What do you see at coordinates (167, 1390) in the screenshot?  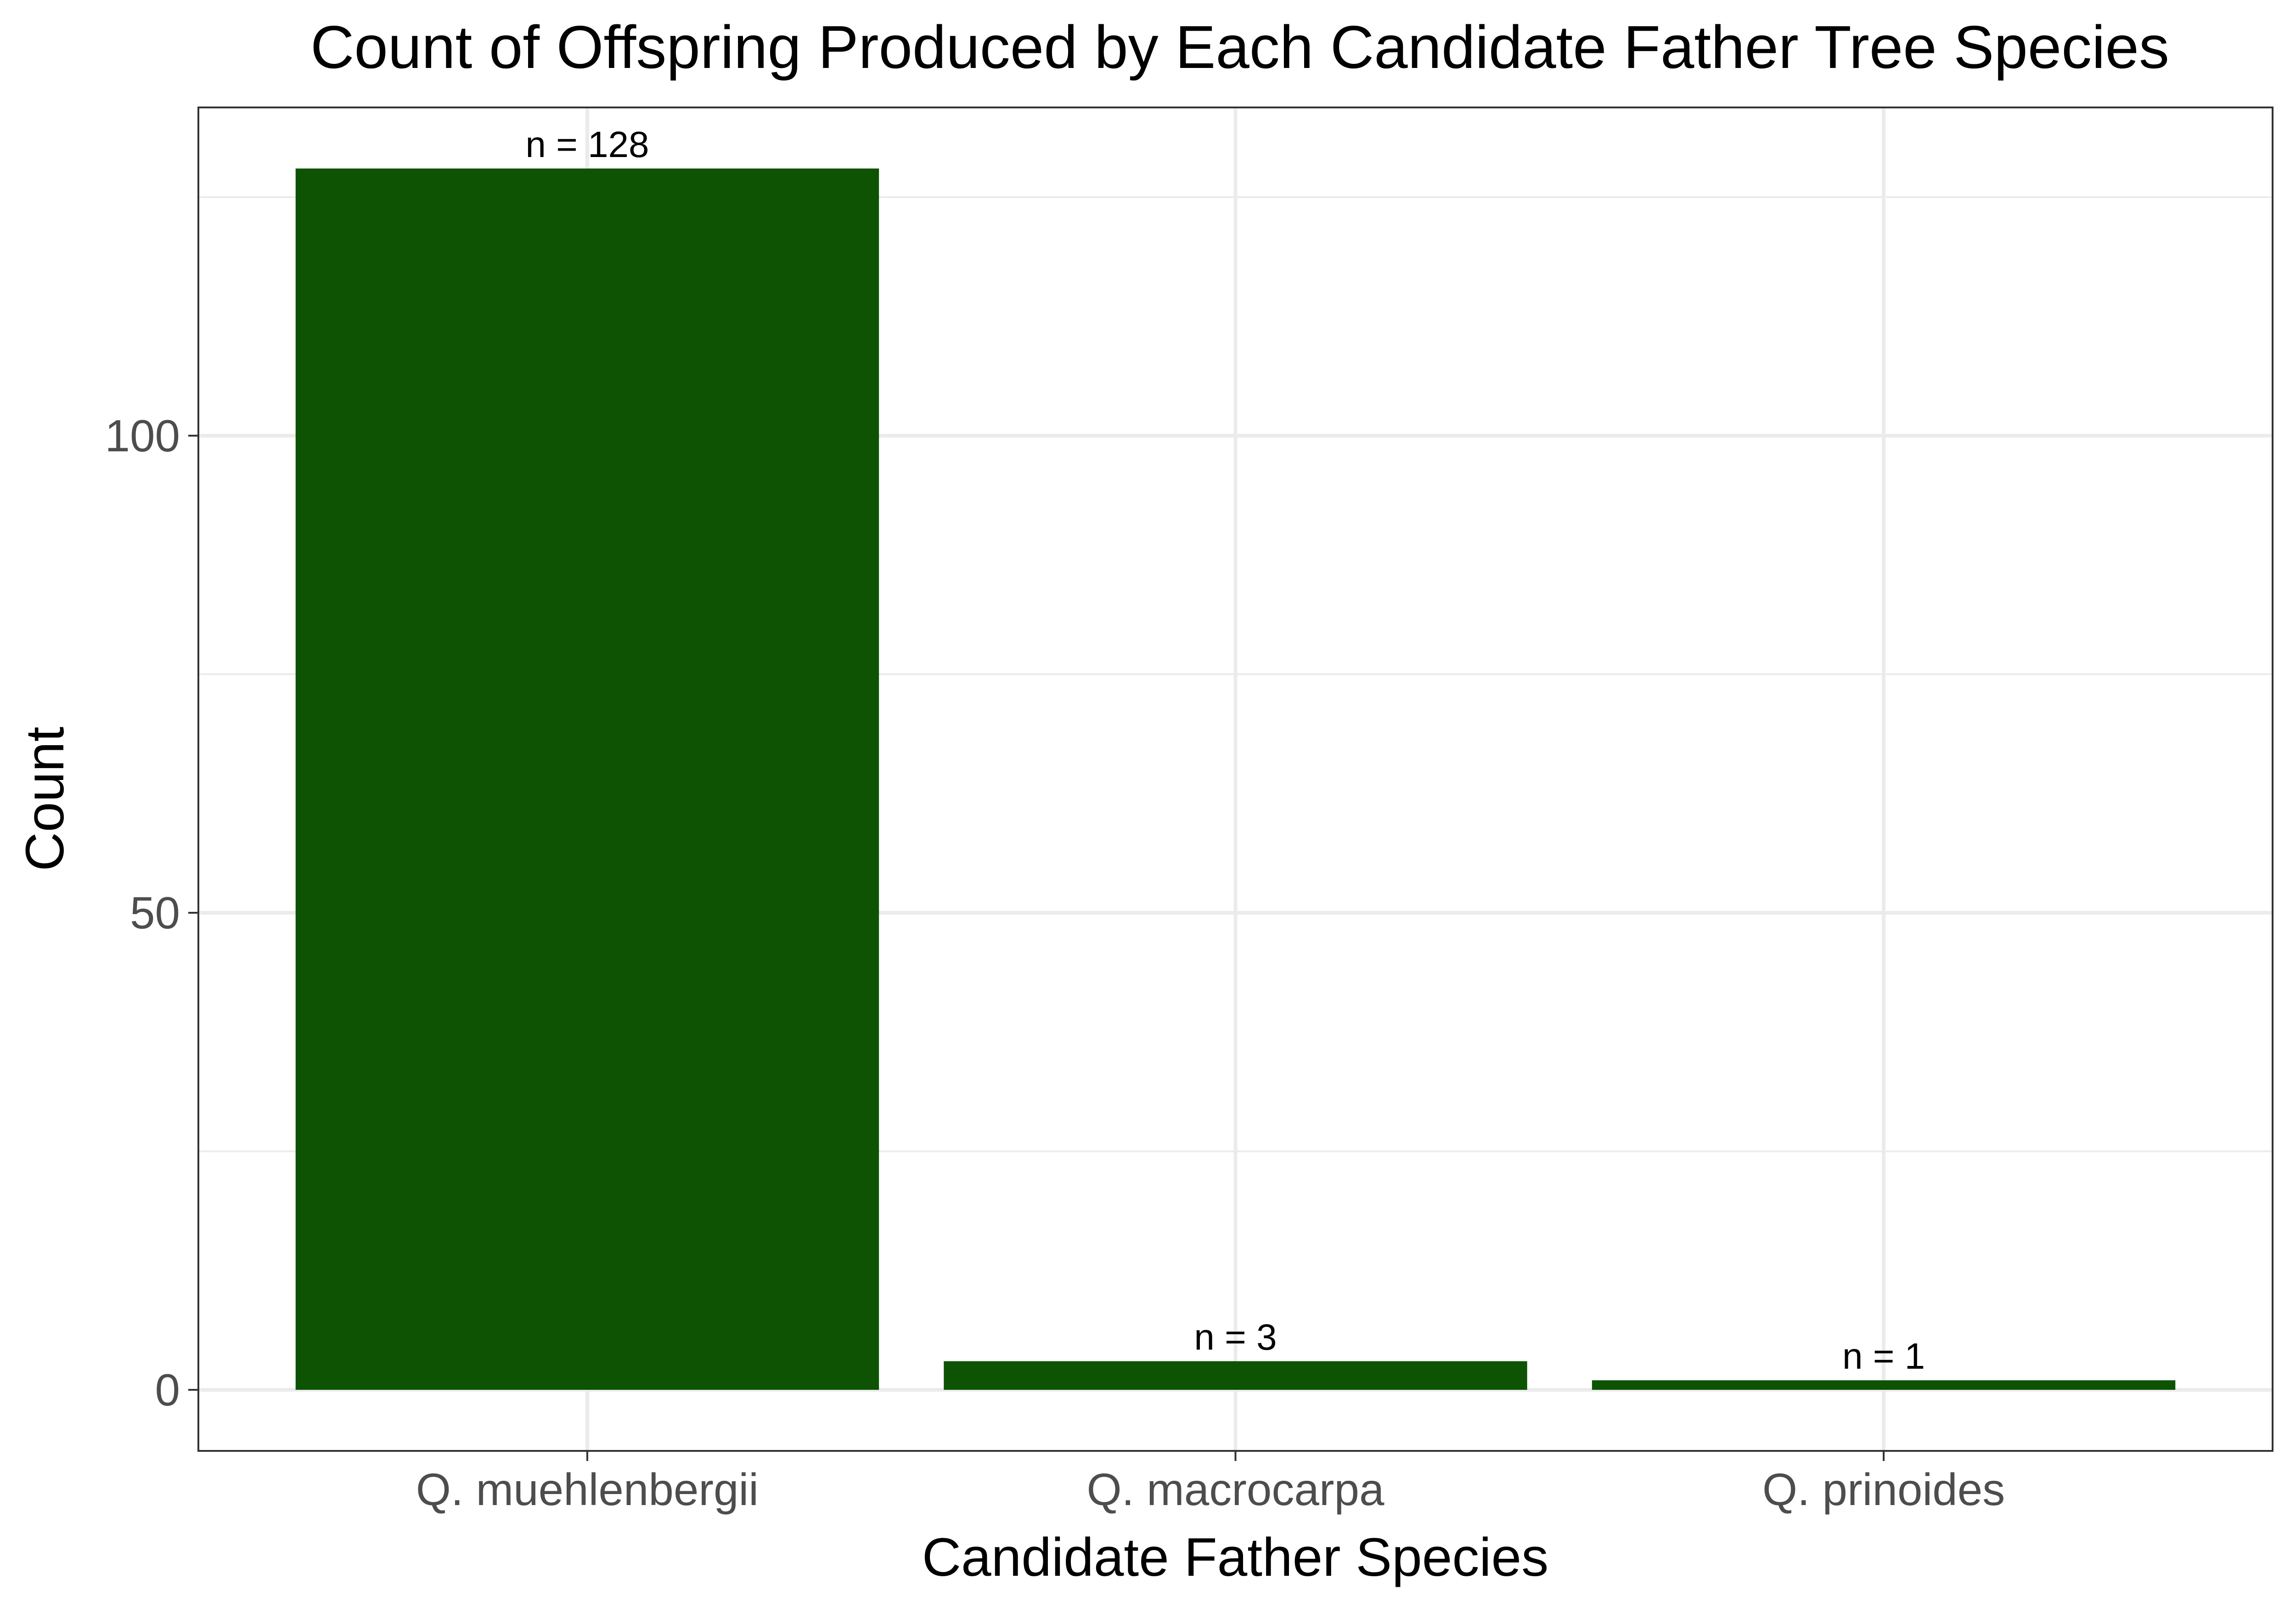 I see `y-tick-label: 0` at bounding box center [167, 1390].